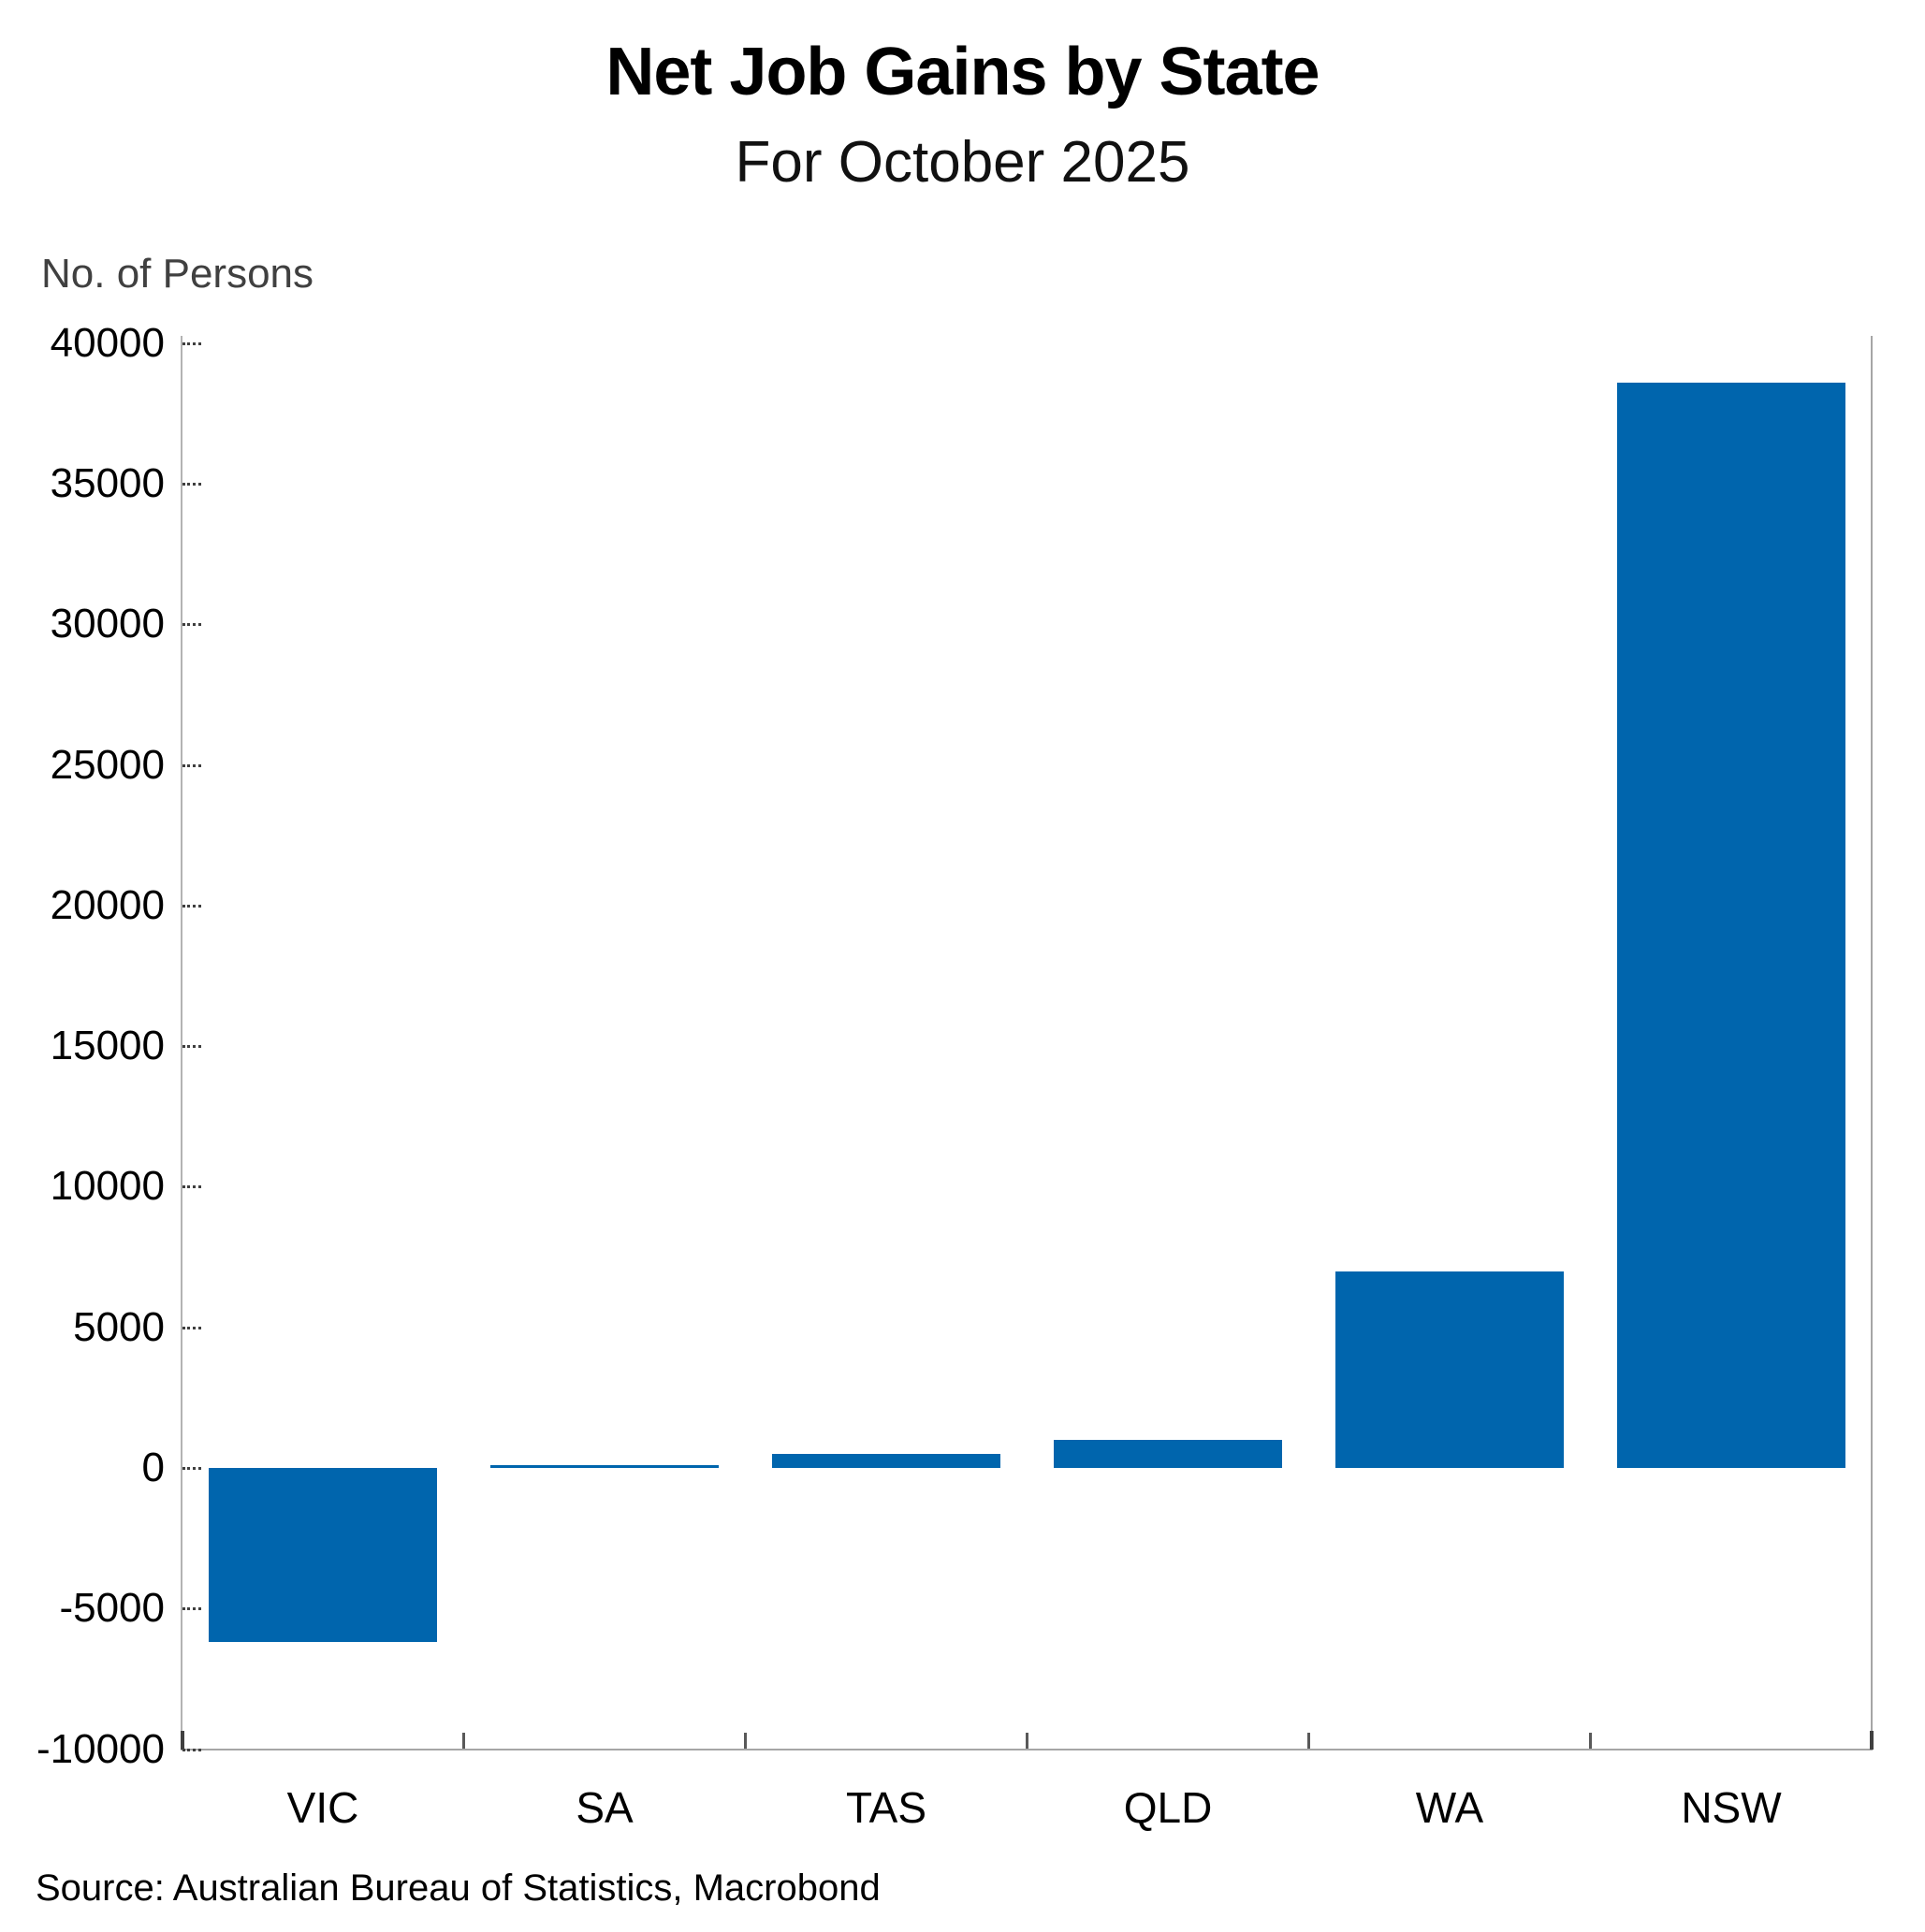  I want to click on y-tick-label: -10000, so click(100, 1748).